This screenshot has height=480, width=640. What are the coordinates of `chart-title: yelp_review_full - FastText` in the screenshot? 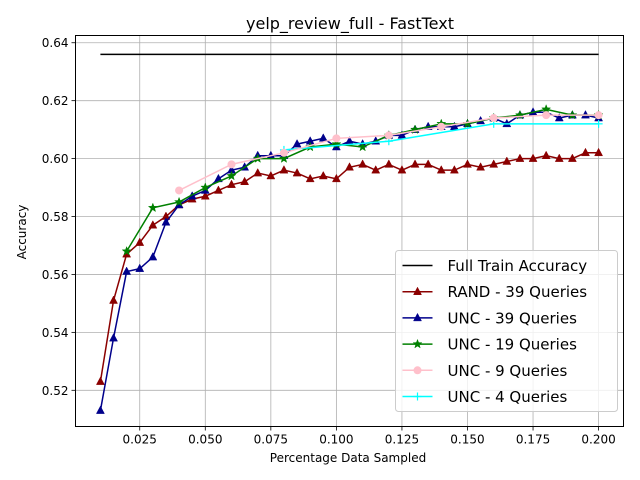 It's located at (350, 24).